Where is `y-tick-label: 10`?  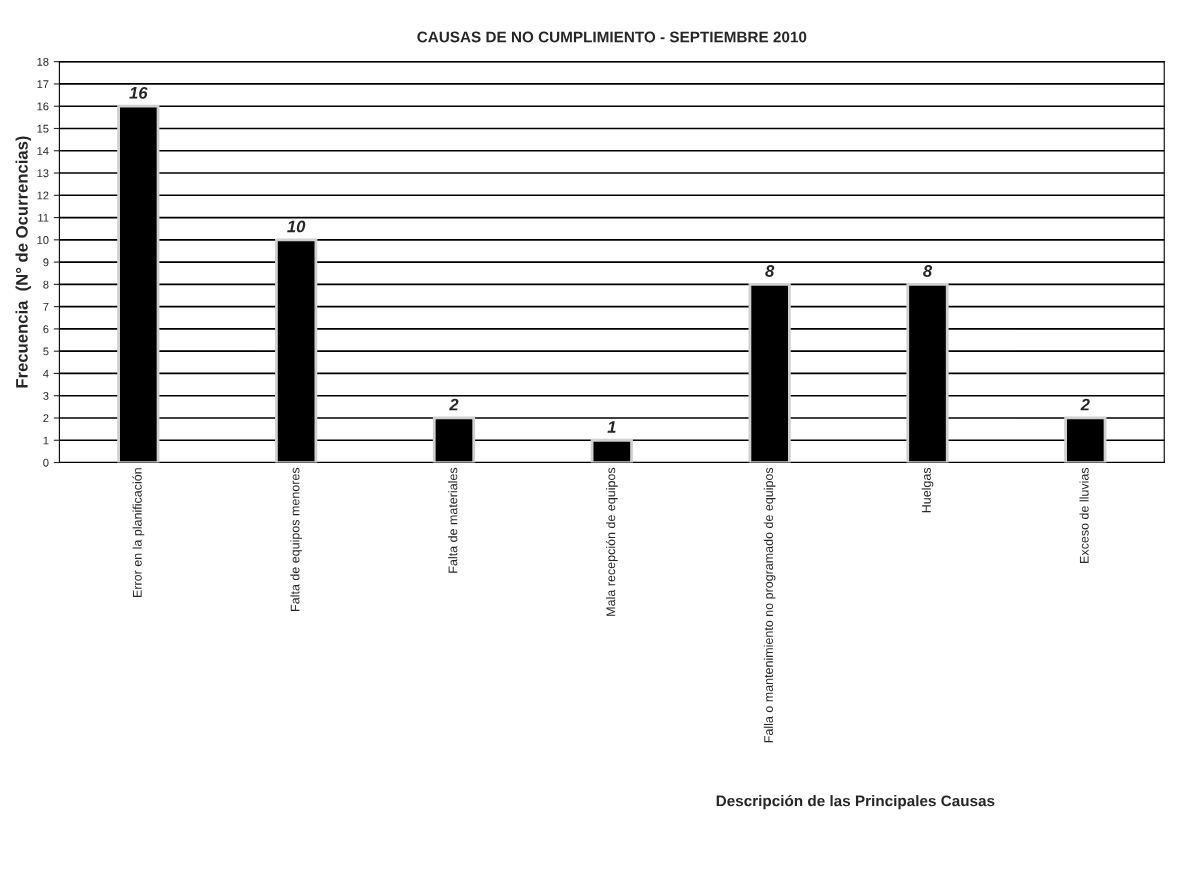 y-tick-label: 10 is located at coordinates (43, 240).